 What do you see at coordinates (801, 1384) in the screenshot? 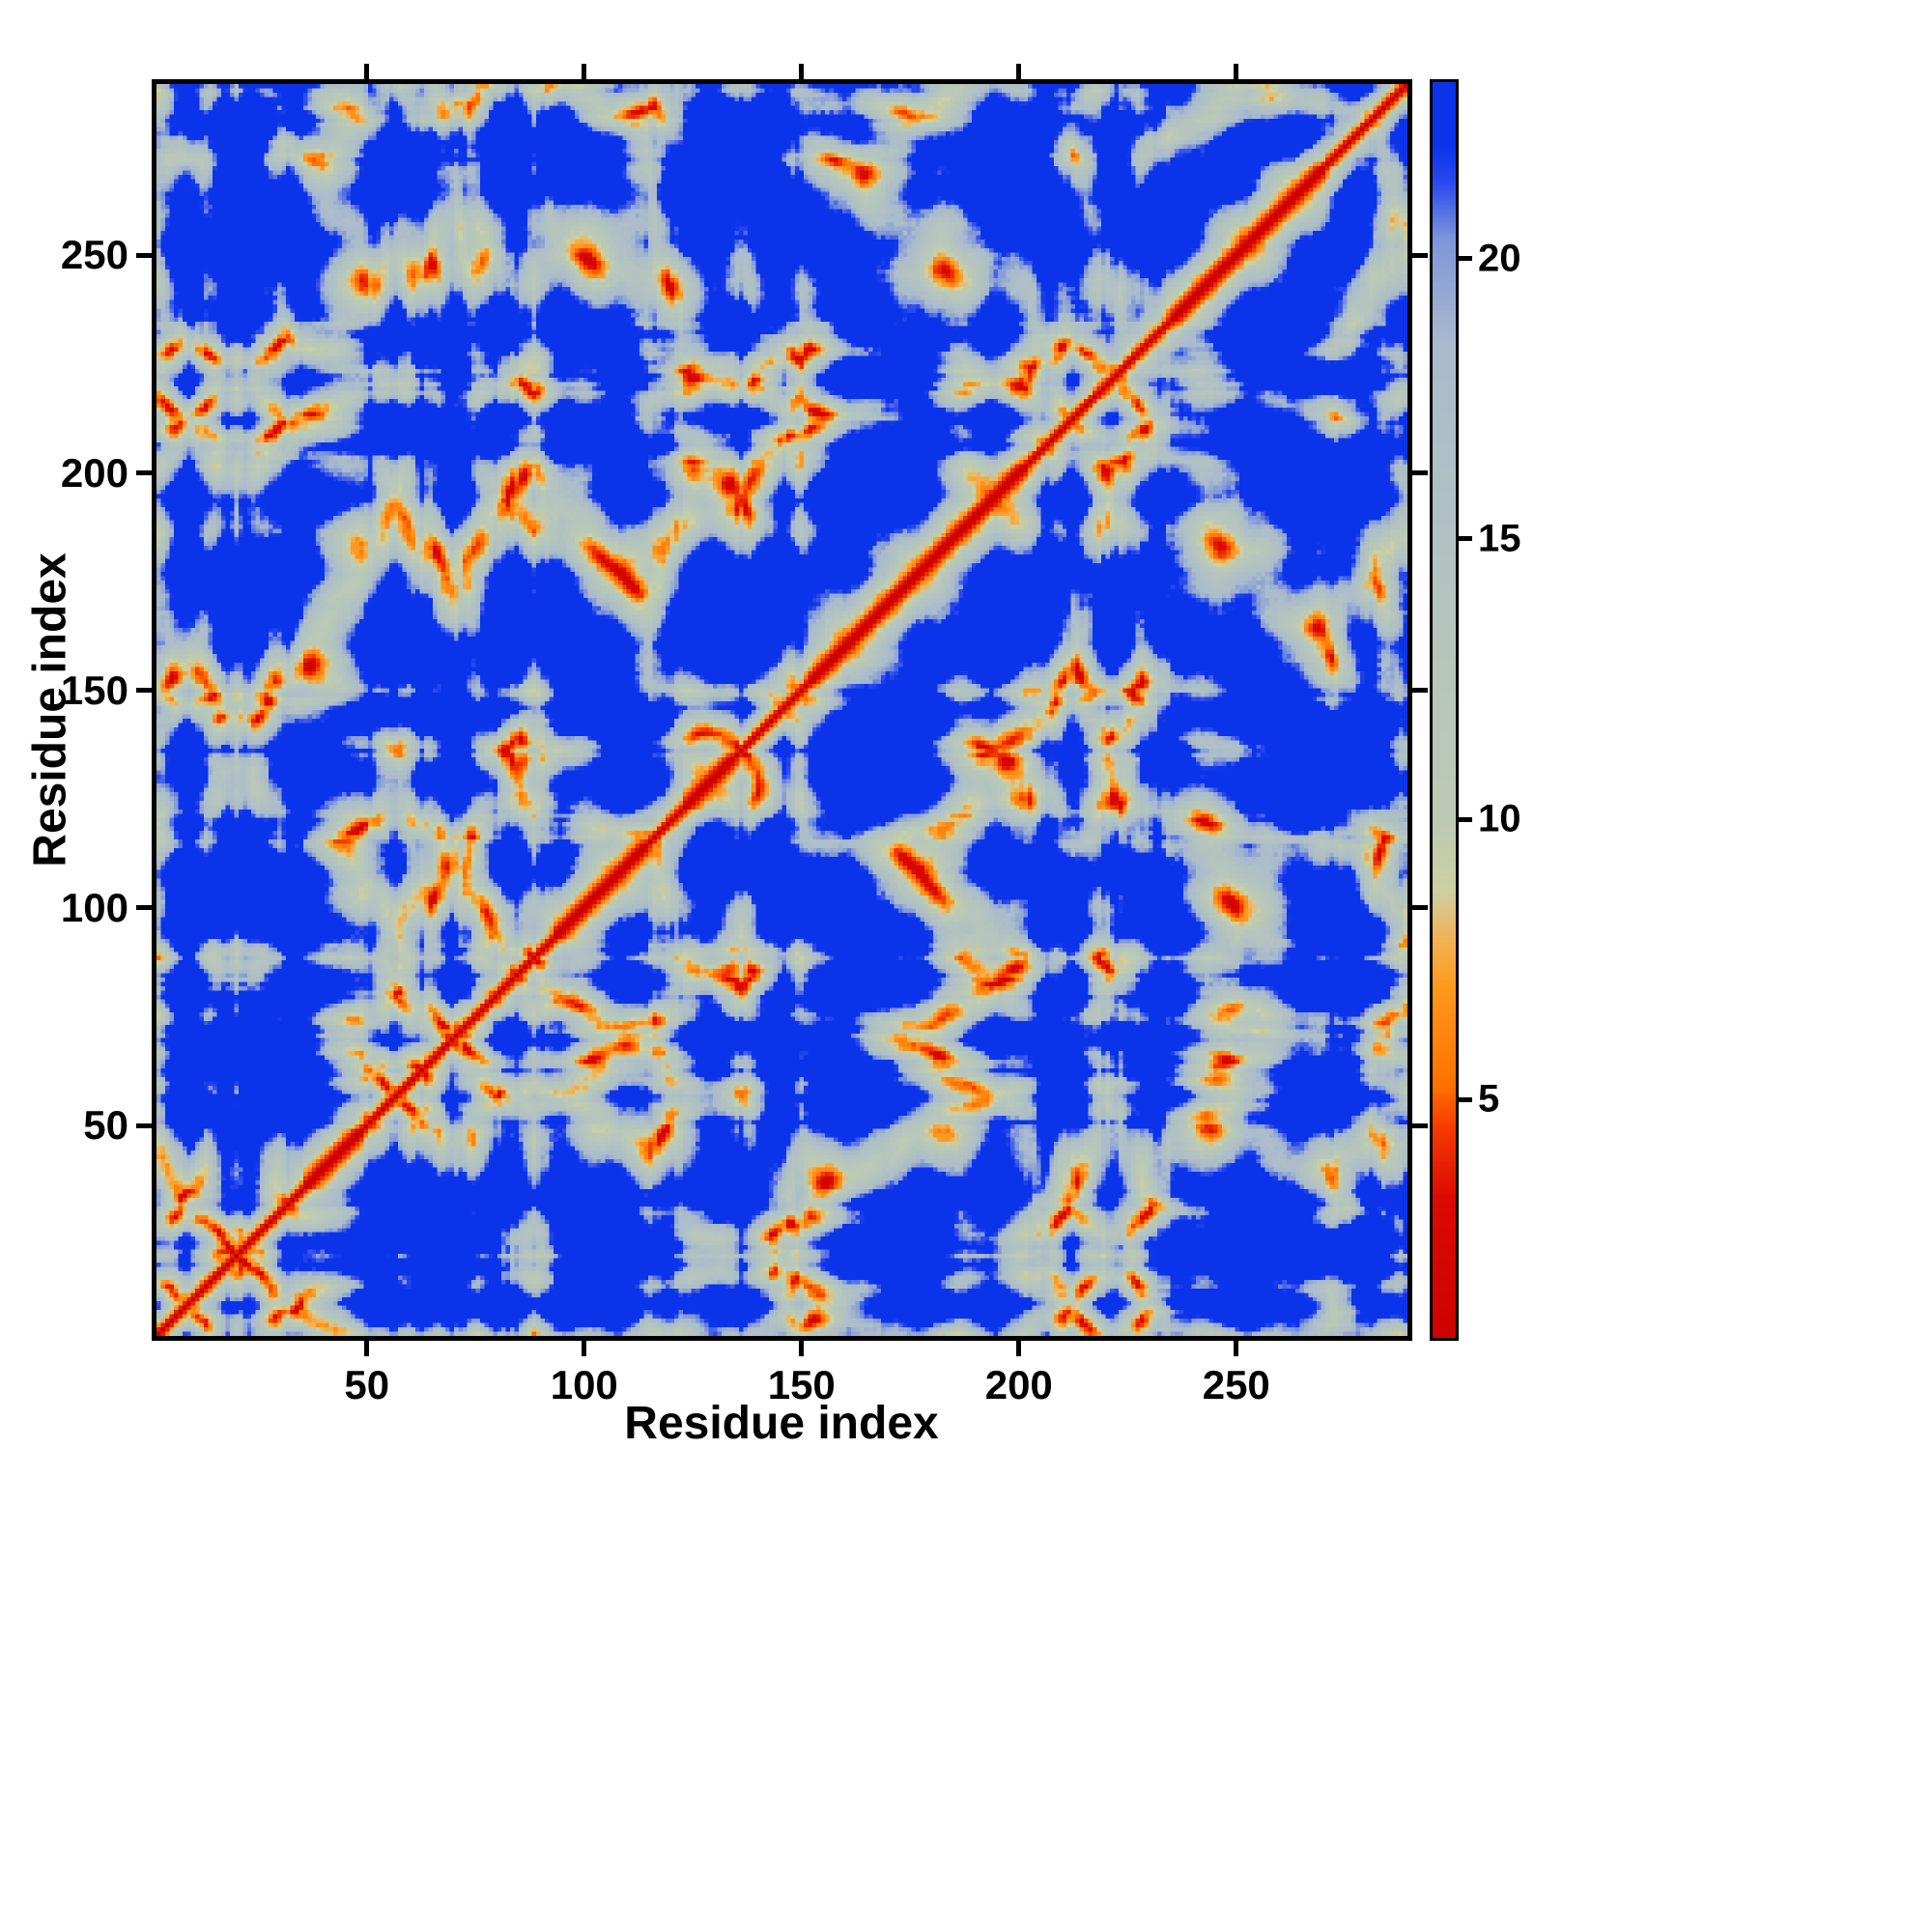
I see `x-tick-label: 150` at bounding box center [801, 1384].